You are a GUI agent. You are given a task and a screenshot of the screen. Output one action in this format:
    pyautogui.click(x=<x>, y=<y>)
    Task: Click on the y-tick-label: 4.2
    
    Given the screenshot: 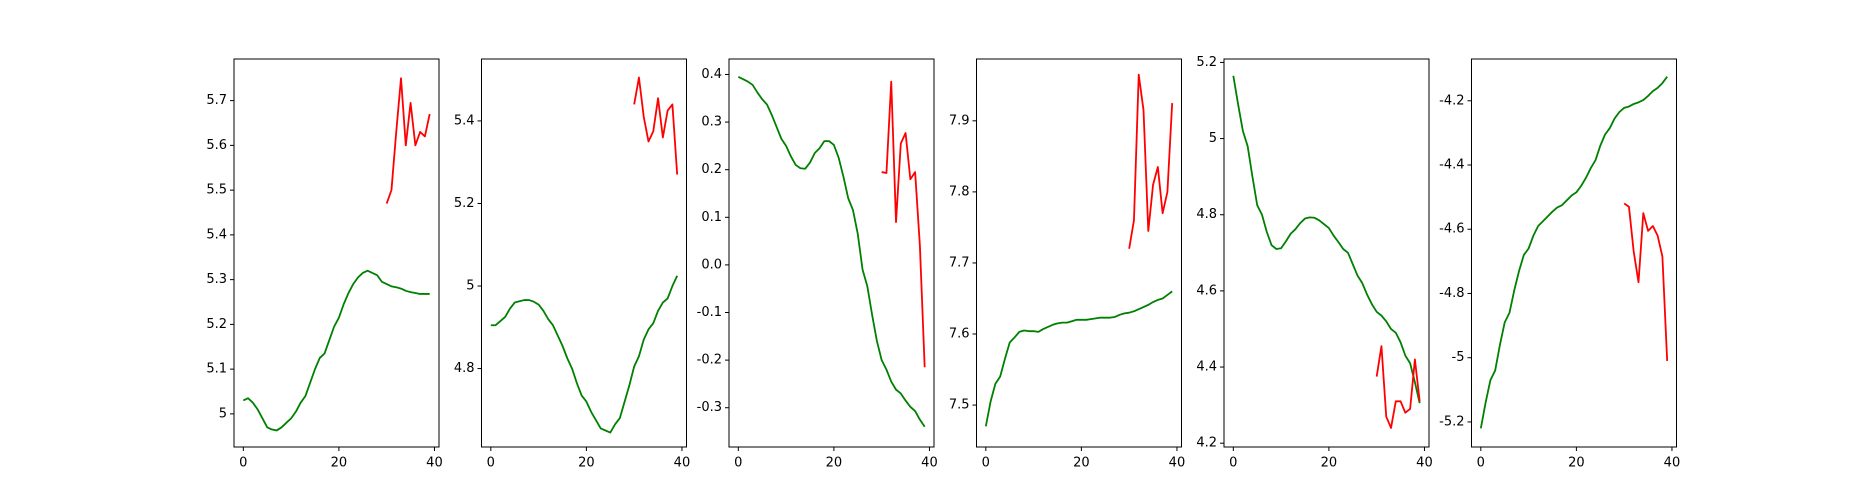 What is the action you would take?
    pyautogui.click(x=1206, y=443)
    